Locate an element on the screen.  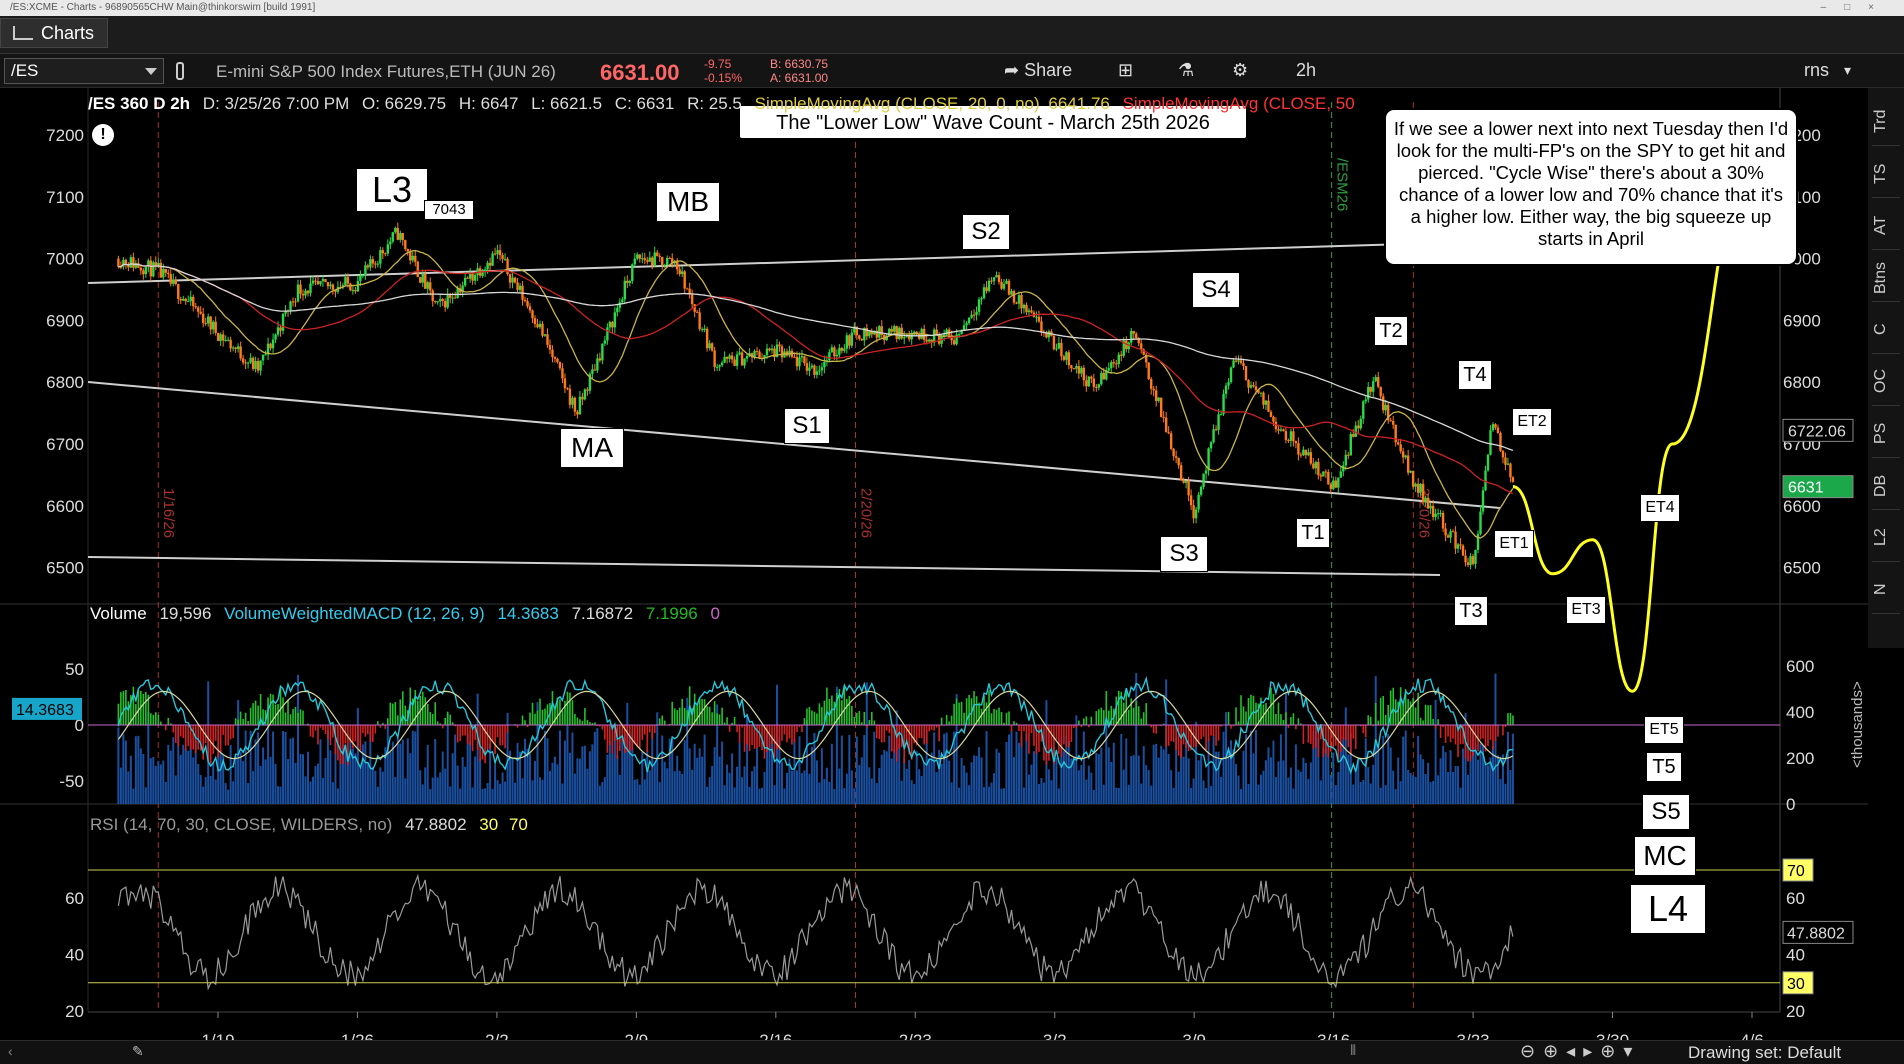
toolbar-right-text: rns is located at coordinates (1817, 70).